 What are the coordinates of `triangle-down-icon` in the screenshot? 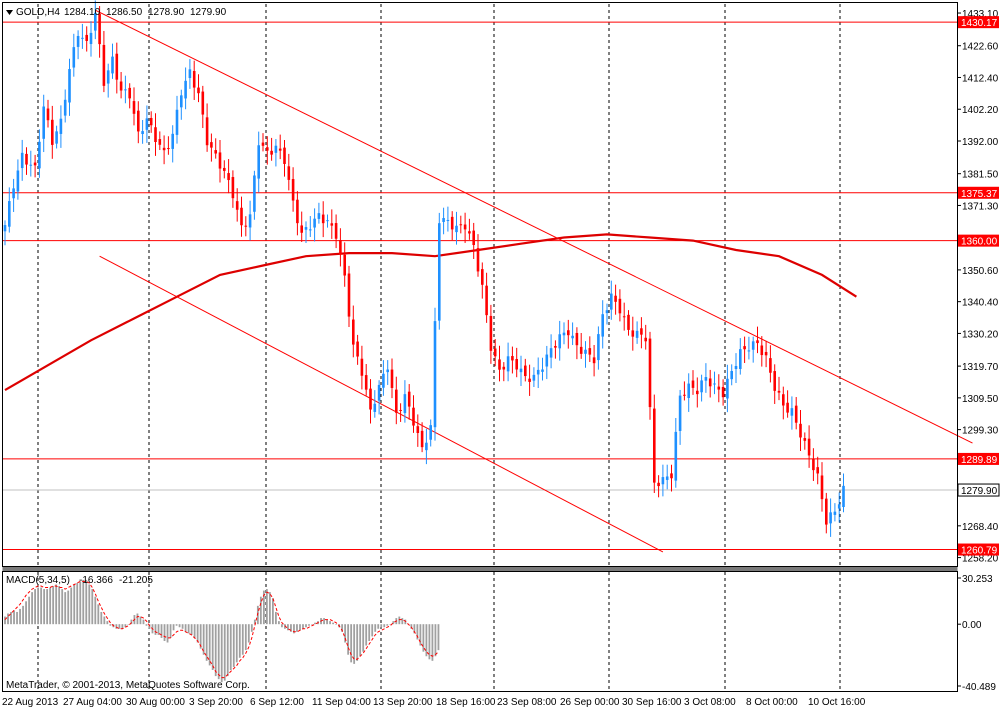 It's located at (9, 12).